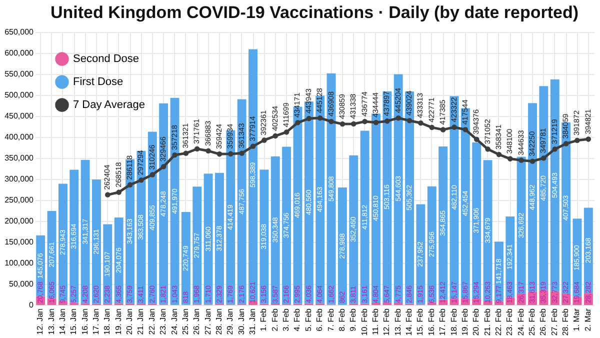 Image resolution: width=600 pixels, height=338 pixels. What do you see at coordinates (297, 320) in the screenshot?
I see `x-tick-label: 4. Feb` at bounding box center [297, 320].